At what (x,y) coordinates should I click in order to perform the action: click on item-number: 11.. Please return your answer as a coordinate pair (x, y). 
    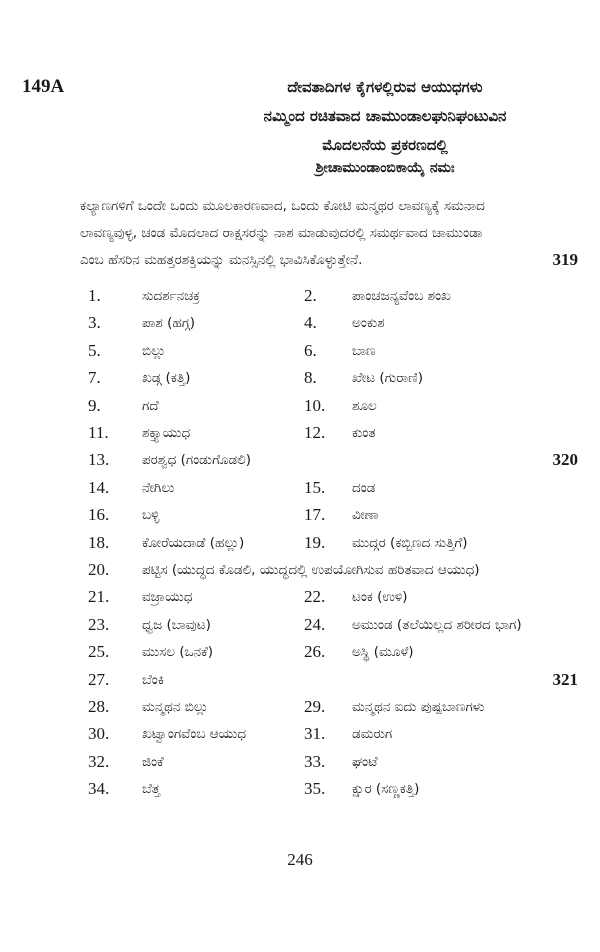
    Looking at the image, I should click on (98, 432).